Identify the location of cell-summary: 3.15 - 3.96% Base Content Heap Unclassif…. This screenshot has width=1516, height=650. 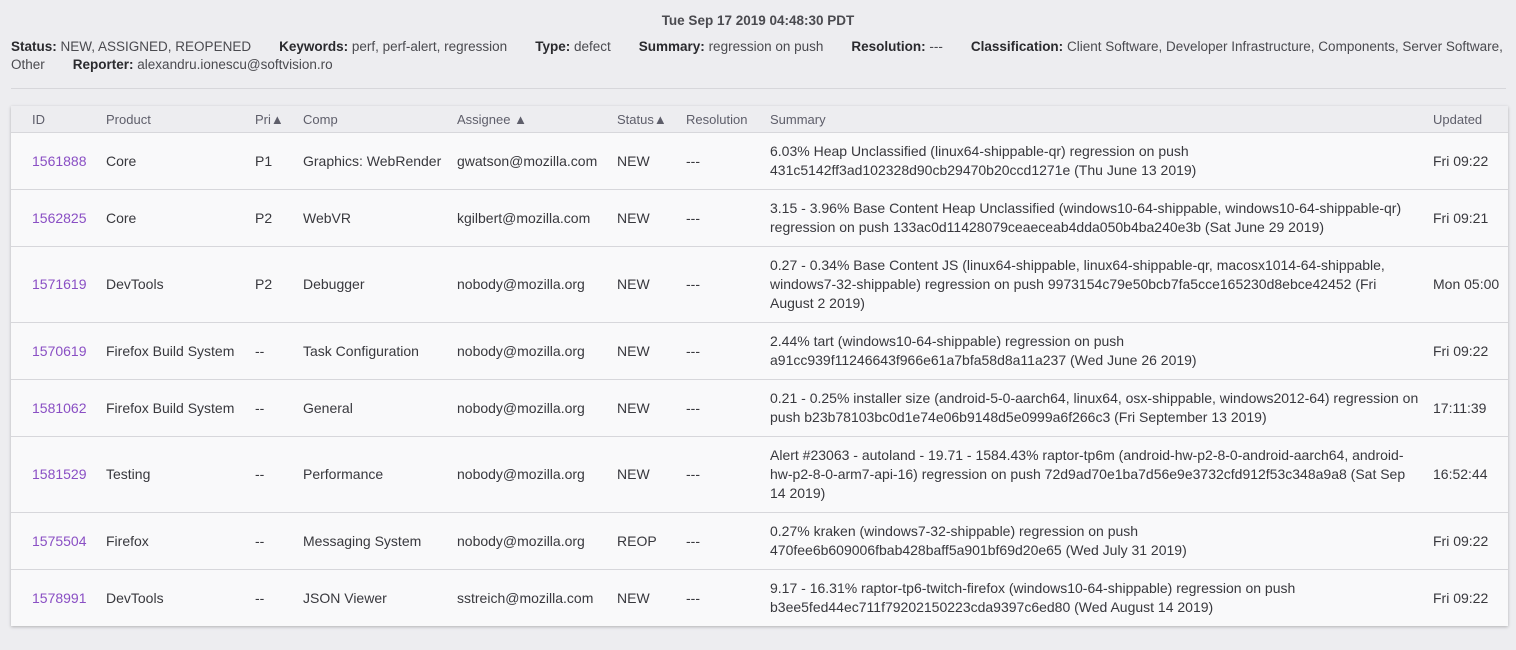
(1101, 218).